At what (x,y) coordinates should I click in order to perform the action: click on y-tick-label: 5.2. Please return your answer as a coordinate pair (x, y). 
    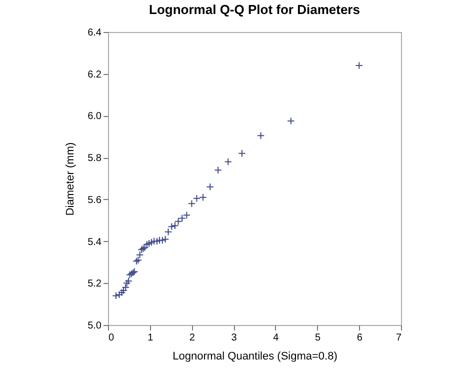
    Looking at the image, I should click on (95, 284).